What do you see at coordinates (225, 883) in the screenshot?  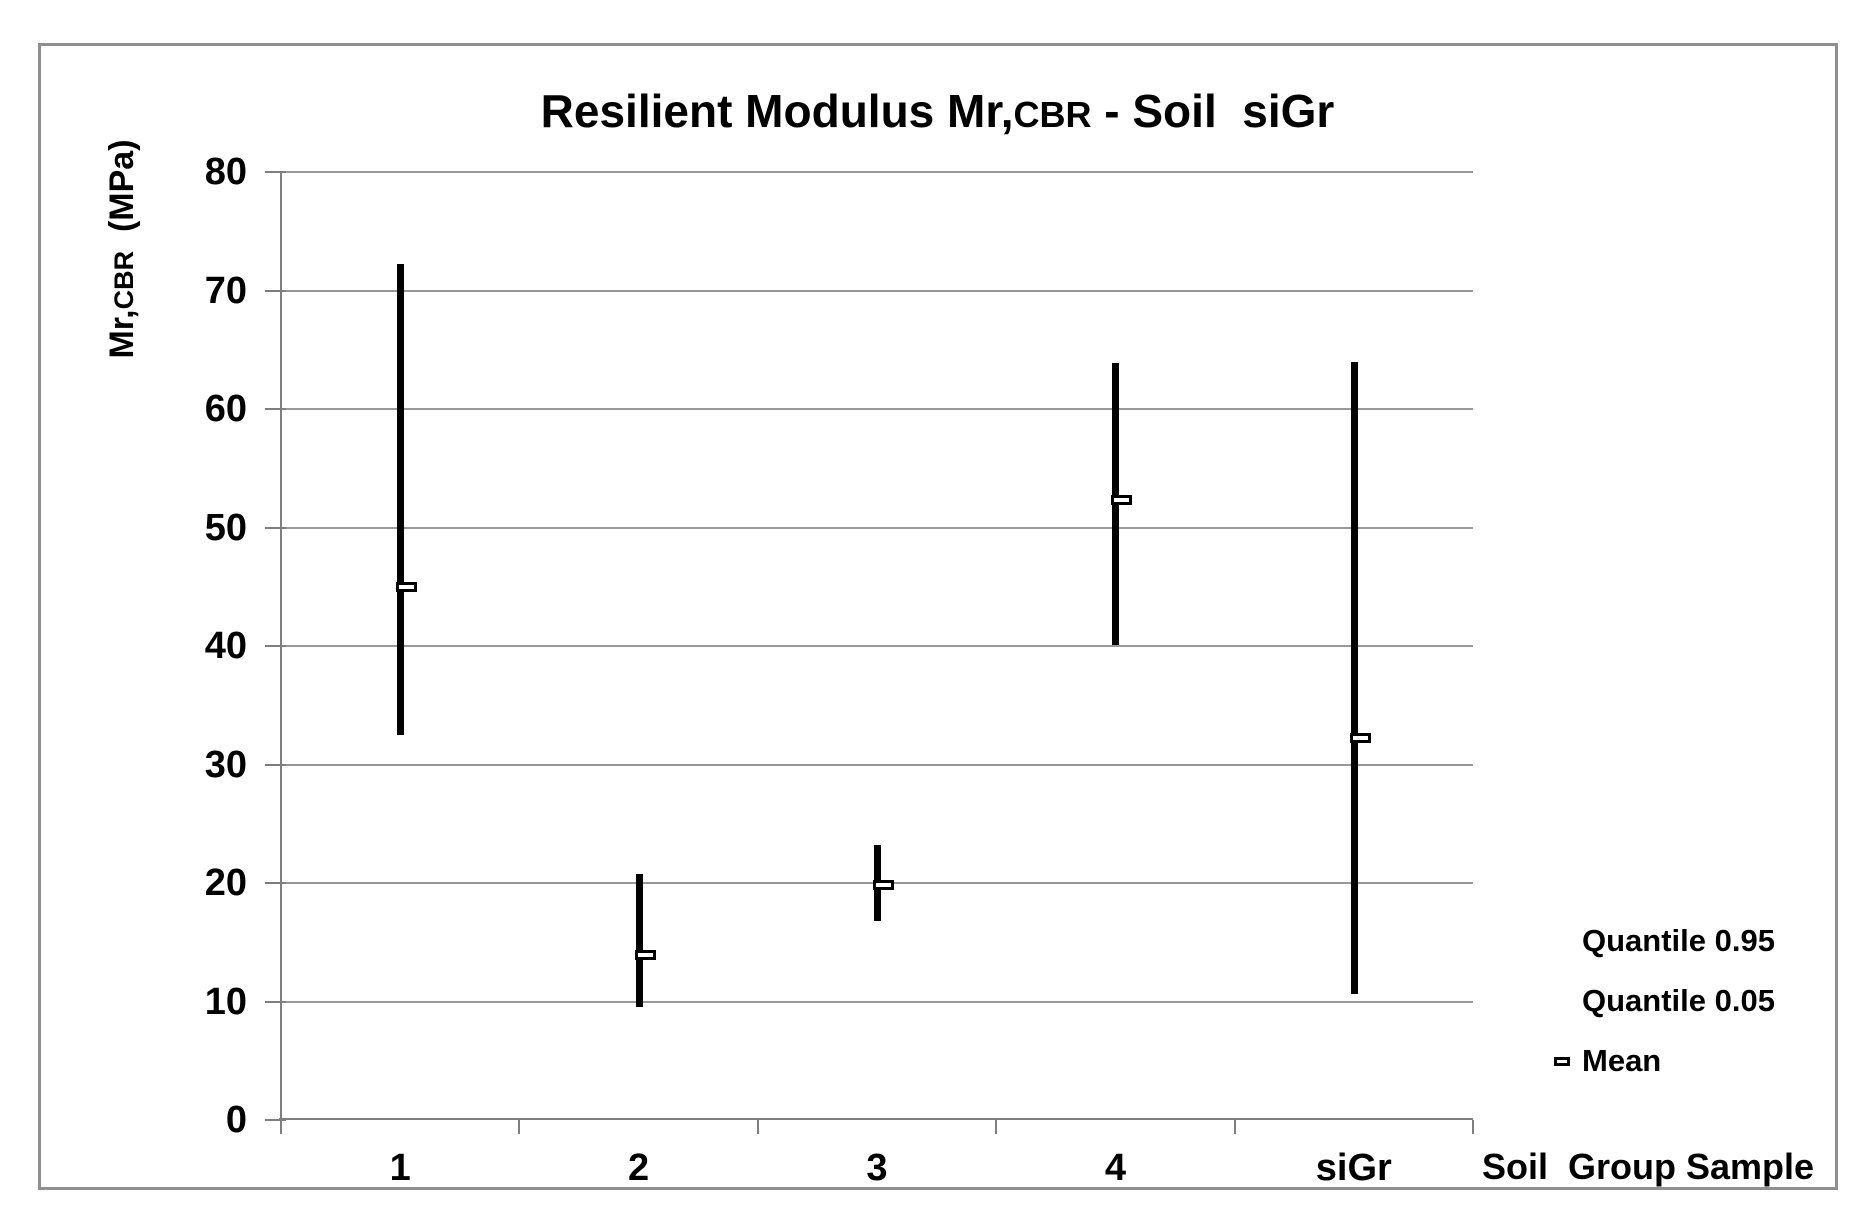 I see `y-tick-label: 20` at bounding box center [225, 883].